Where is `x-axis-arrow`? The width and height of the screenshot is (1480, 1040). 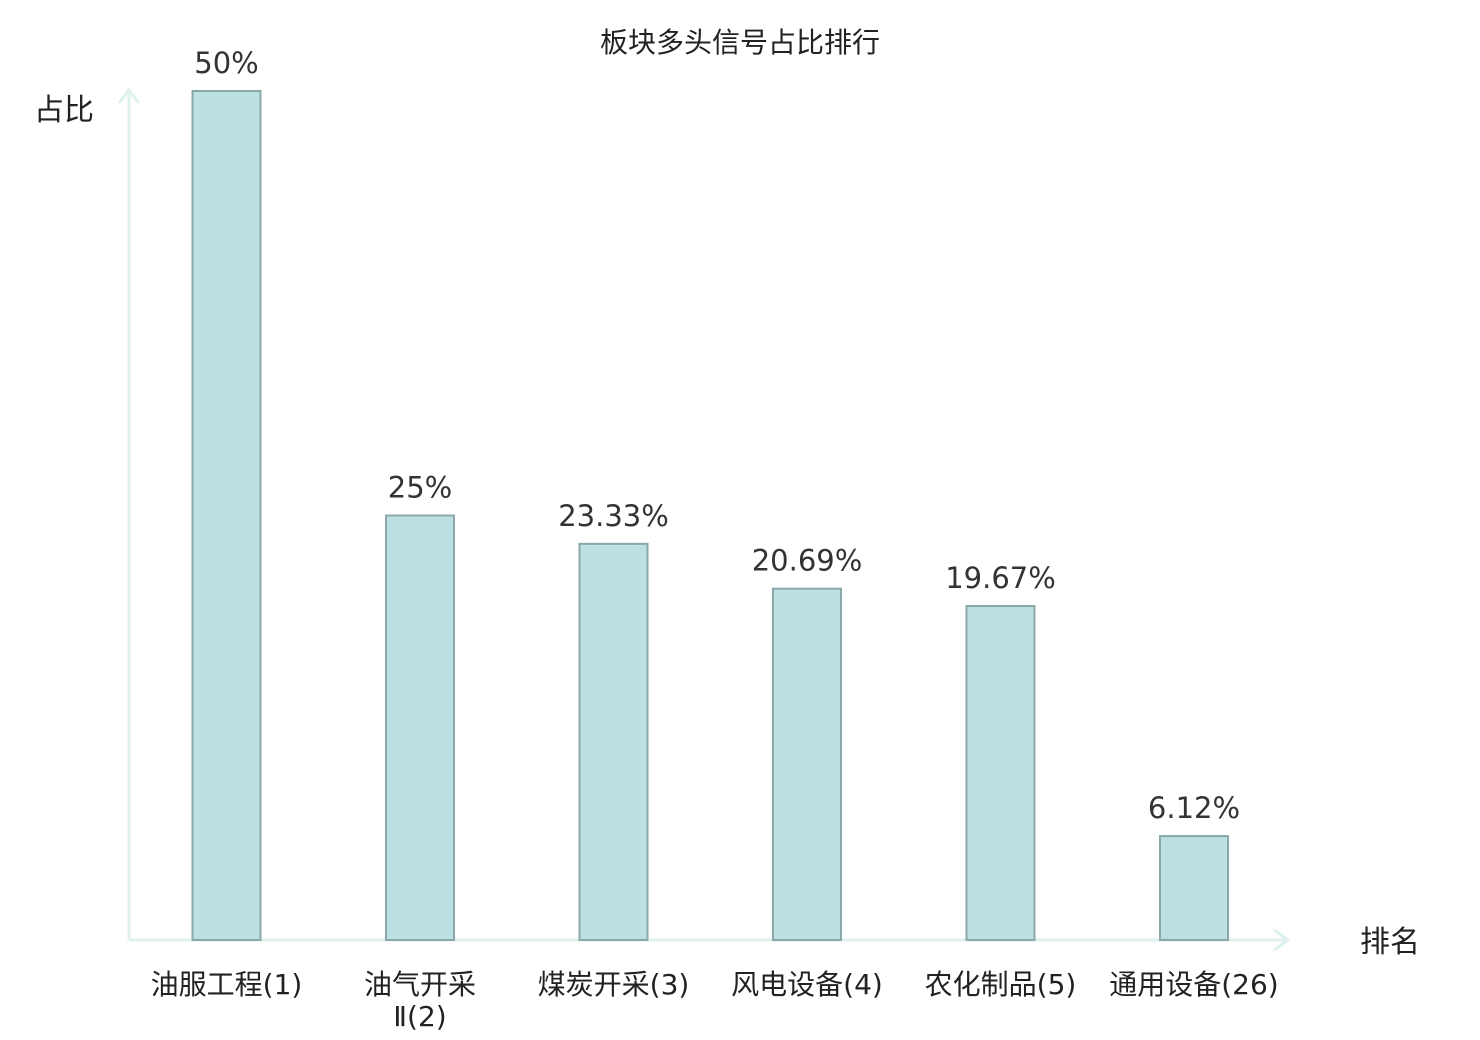
x-axis-arrow is located at coordinates (1282, 940).